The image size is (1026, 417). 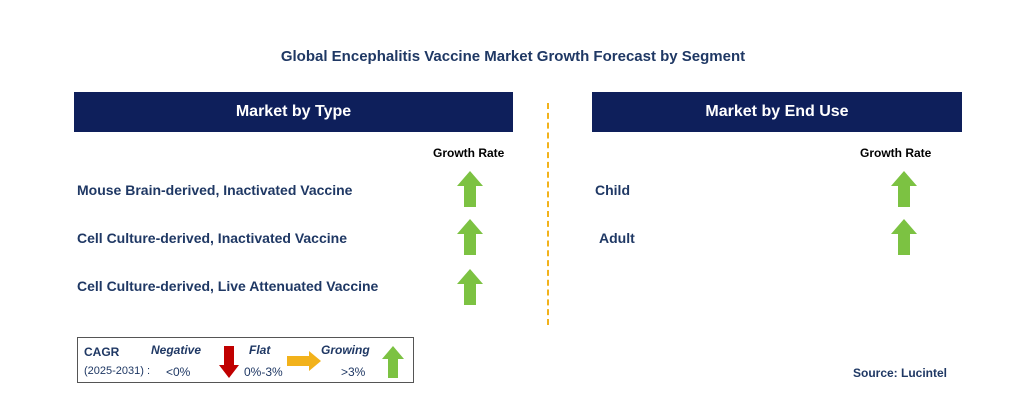 What do you see at coordinates (469, 153) in the screenshot?
I see `growth-rate-label-type: Growth Rate` at bounding box center [469, 153].